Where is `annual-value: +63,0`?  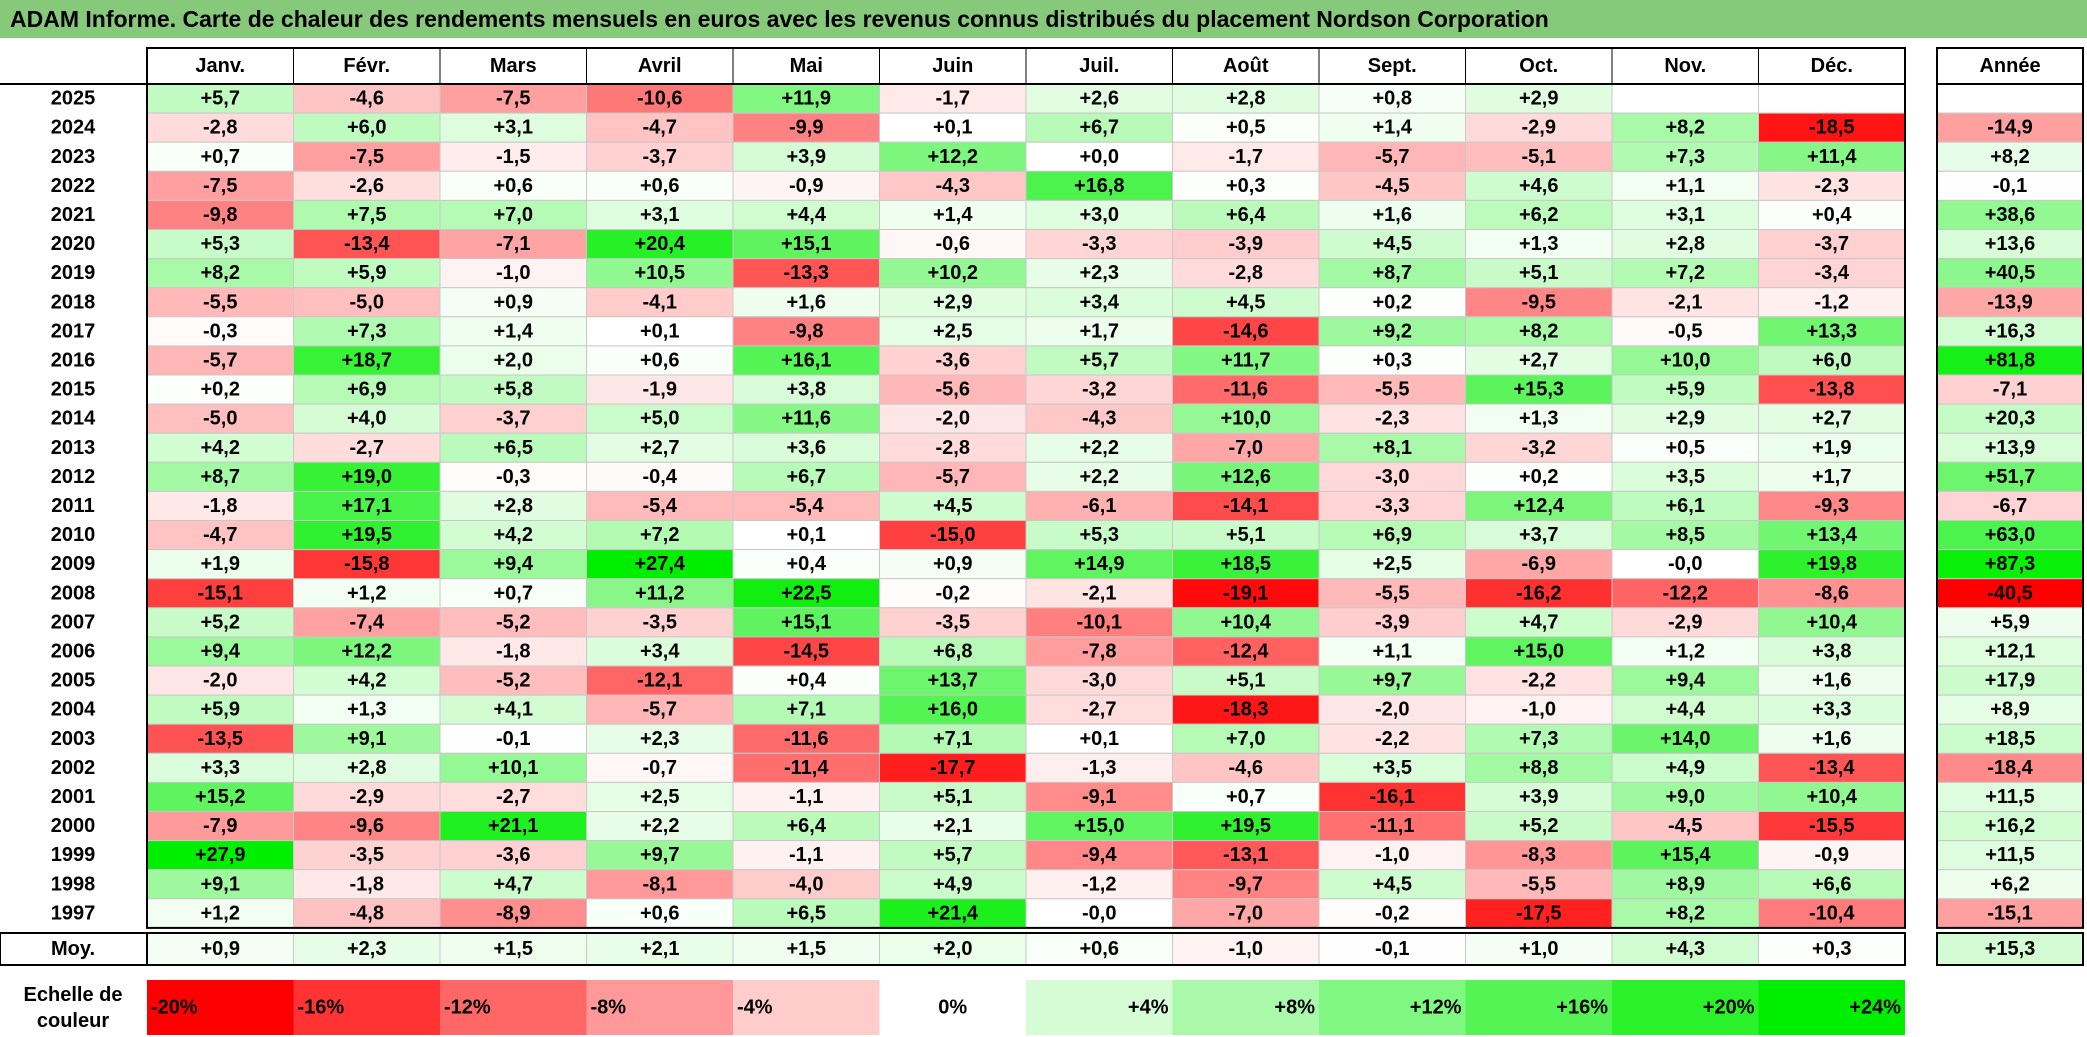 annual-value: +63,0 is located at coordinates (2010, 535).